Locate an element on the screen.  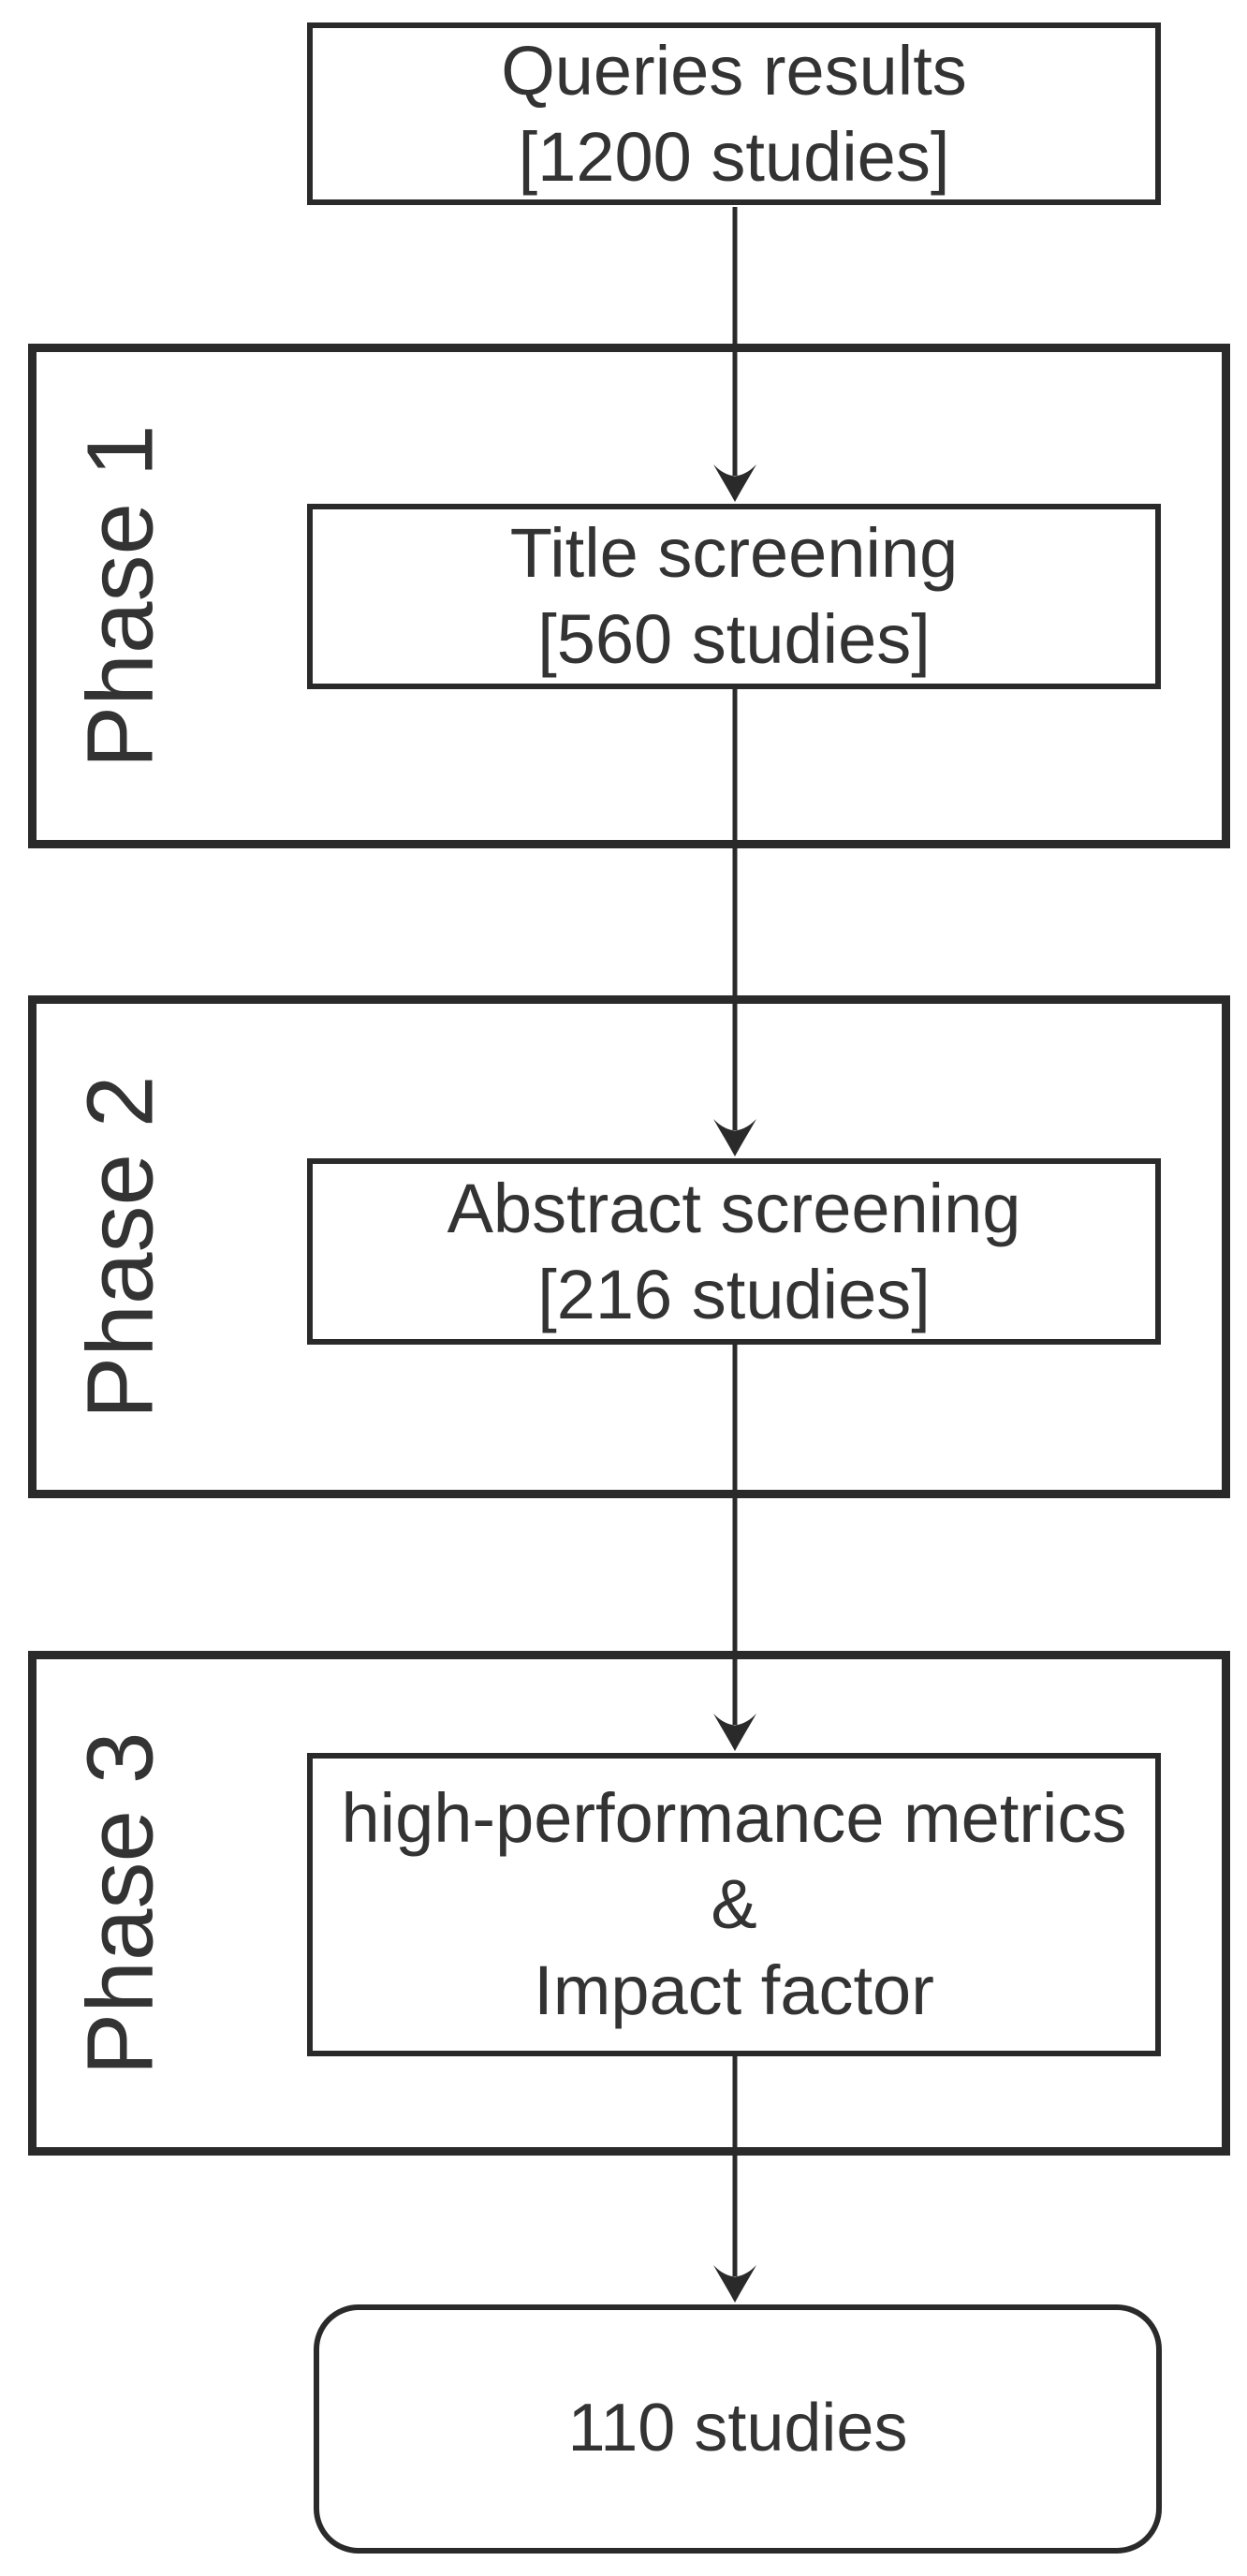
end-node-110-studies: 110 studies is located at coordinates (738, 2429).